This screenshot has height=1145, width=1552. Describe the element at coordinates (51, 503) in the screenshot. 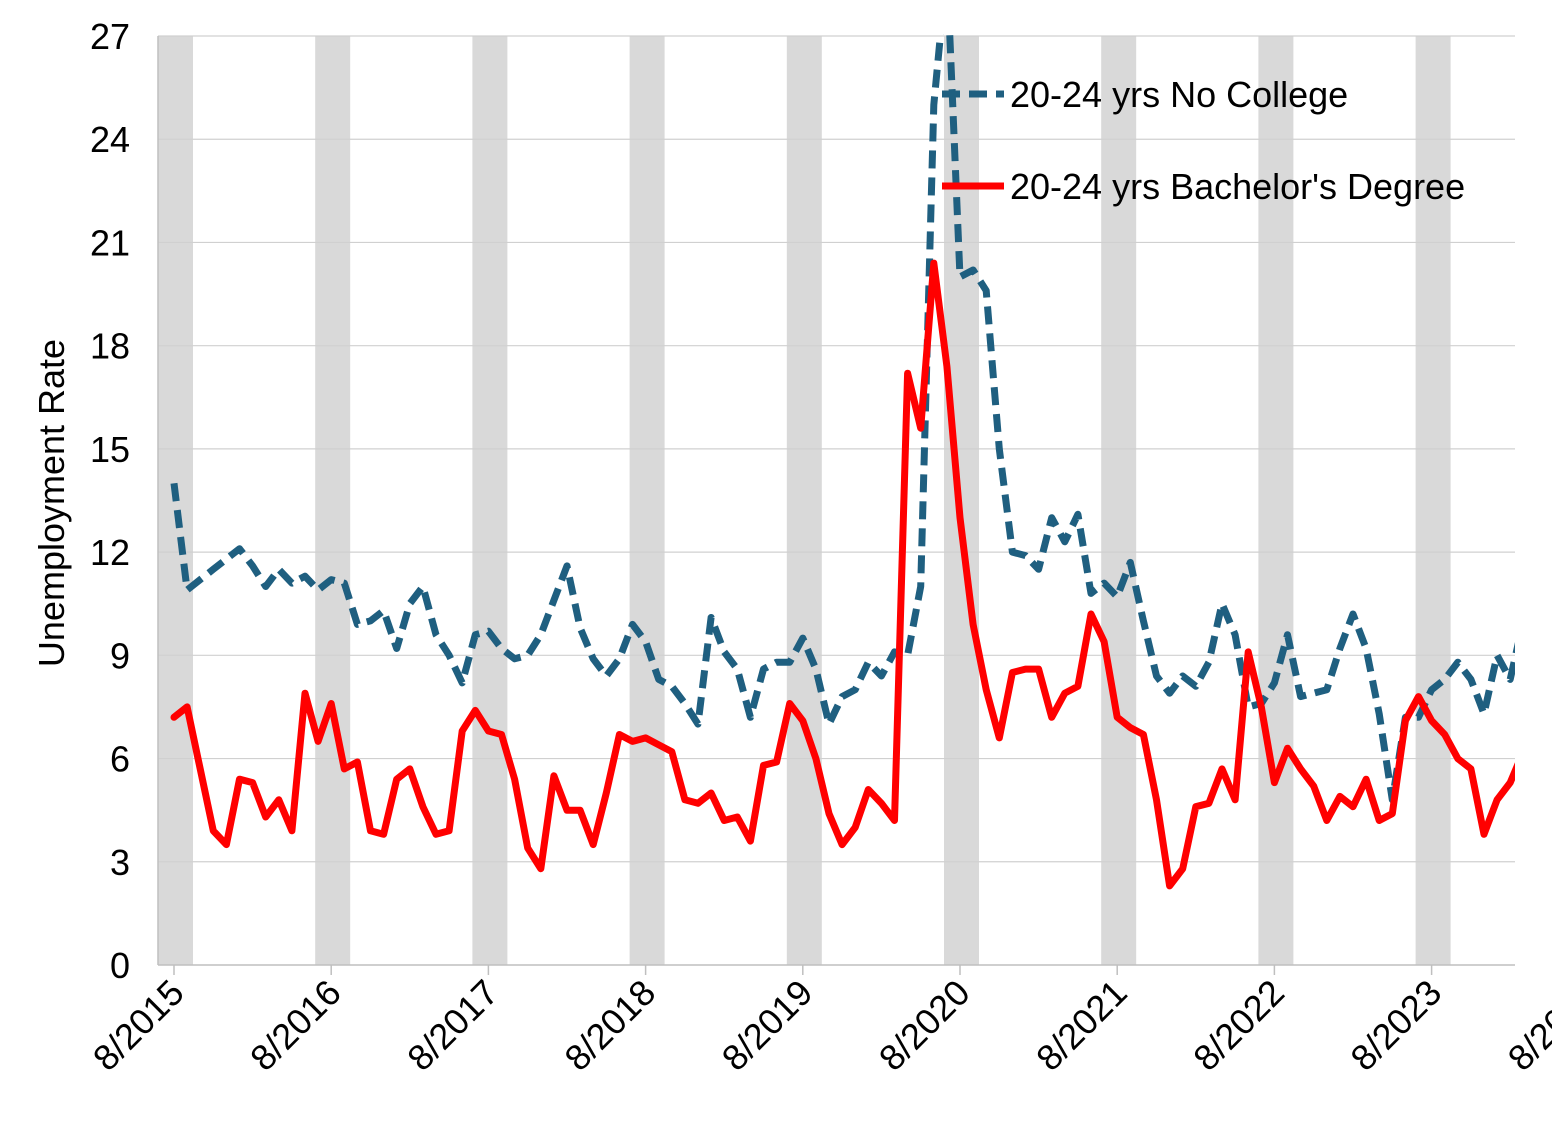

I see `y-axis-label: Unemployment Rate` at that location.